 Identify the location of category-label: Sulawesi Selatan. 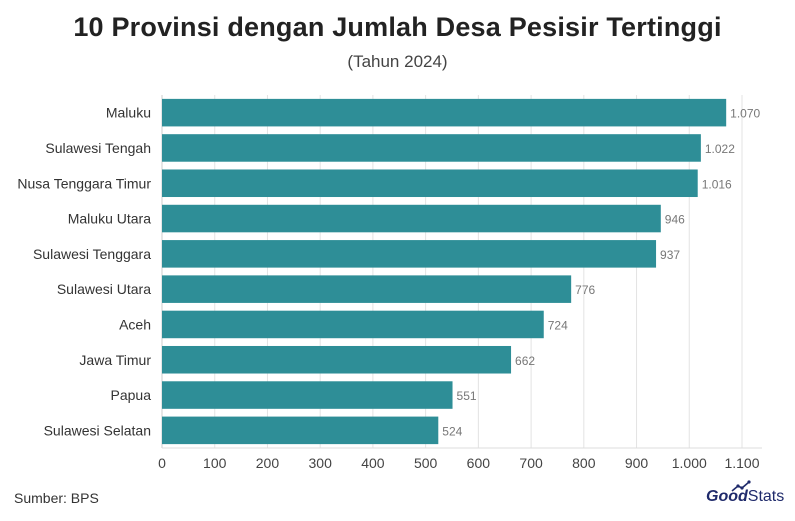
(97, 430).